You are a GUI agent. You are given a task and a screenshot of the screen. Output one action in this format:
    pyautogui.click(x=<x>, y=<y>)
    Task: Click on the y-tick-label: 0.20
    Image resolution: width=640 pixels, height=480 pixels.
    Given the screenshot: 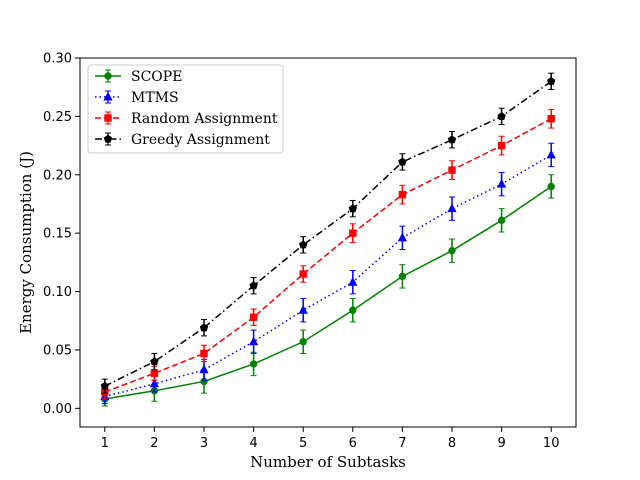 What is the action you would take?
    pyautogui.click(x=57, y=175)
    